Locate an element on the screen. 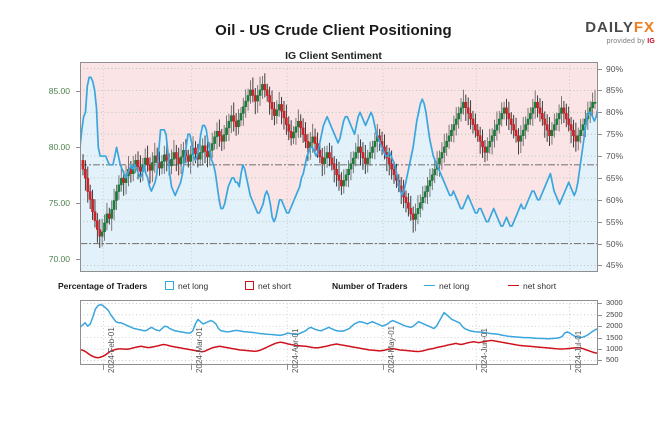 The width and height of the screenshot is (667, 428). page-title: Oil - US Crude Client Positioning is located at coordinates (333, 30).